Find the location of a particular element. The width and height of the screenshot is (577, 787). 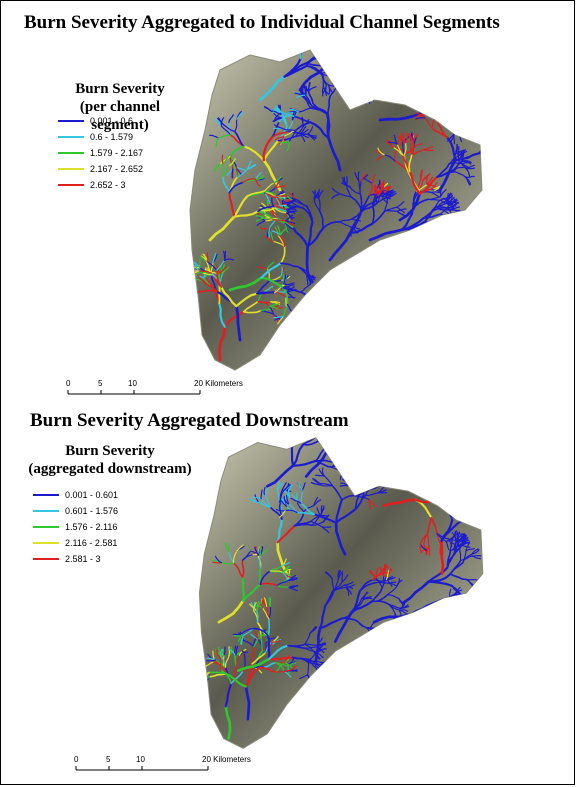

top-legend-label: 2.167 - 2.652 is located at coordinates (117, 169).